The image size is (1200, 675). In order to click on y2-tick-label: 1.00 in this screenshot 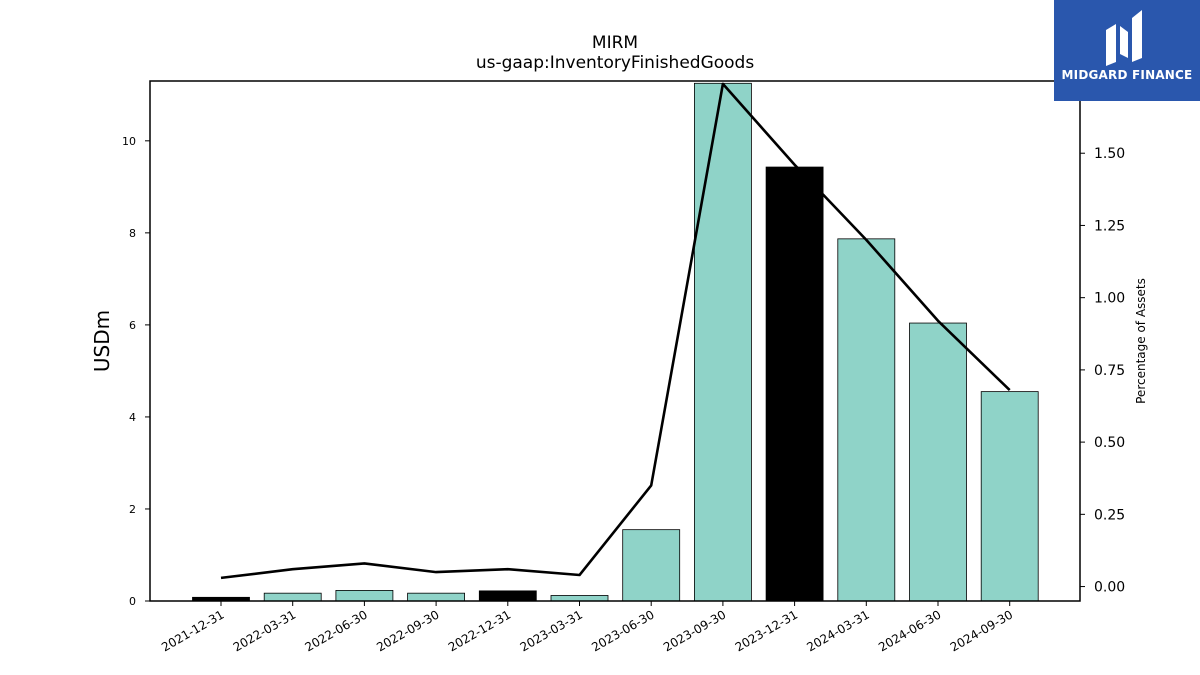, I will do `click(1109, 299)`.